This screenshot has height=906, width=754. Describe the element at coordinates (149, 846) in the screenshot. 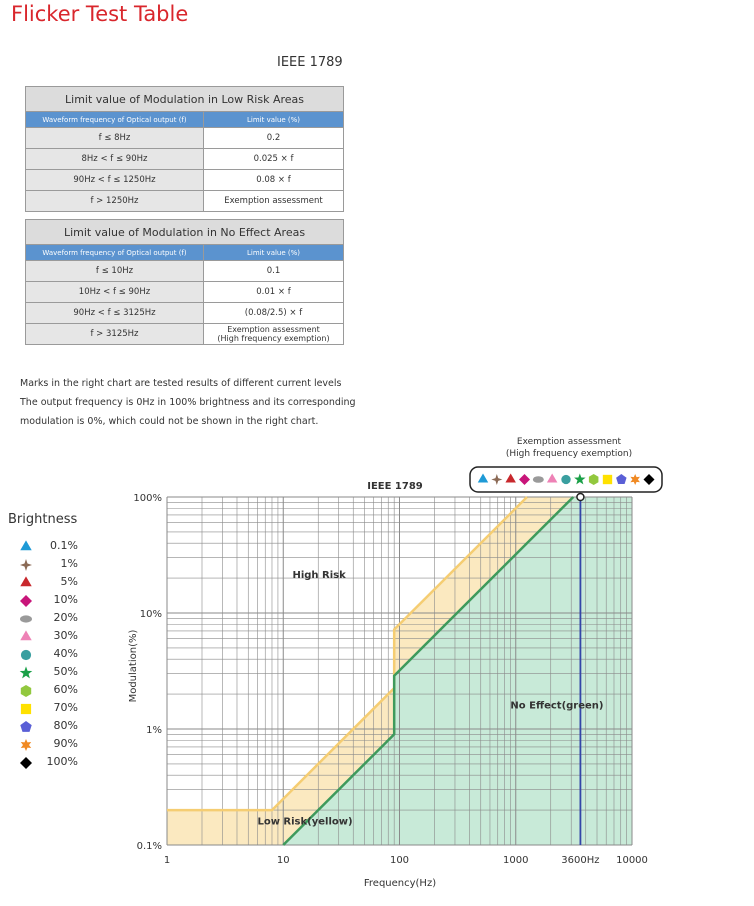

I see `y-tick-label: 0.1%` at that location.